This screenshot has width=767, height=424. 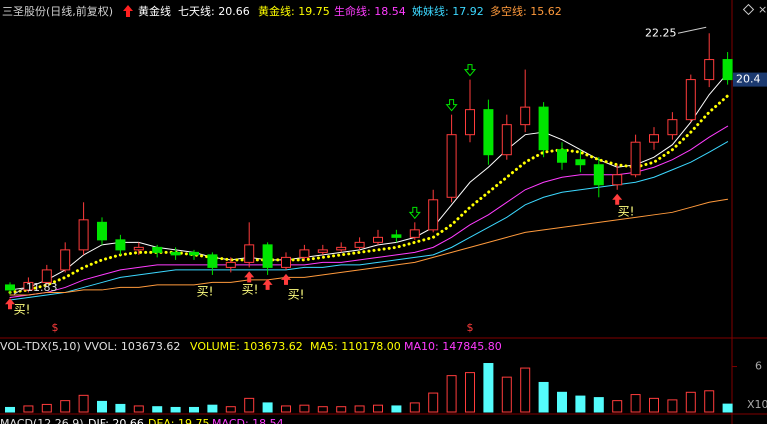 What do you see at coordinates (355, 346) in the screenshot?
I see `volume-header: MA5: 110178.00` at bounding box center [355, 346].